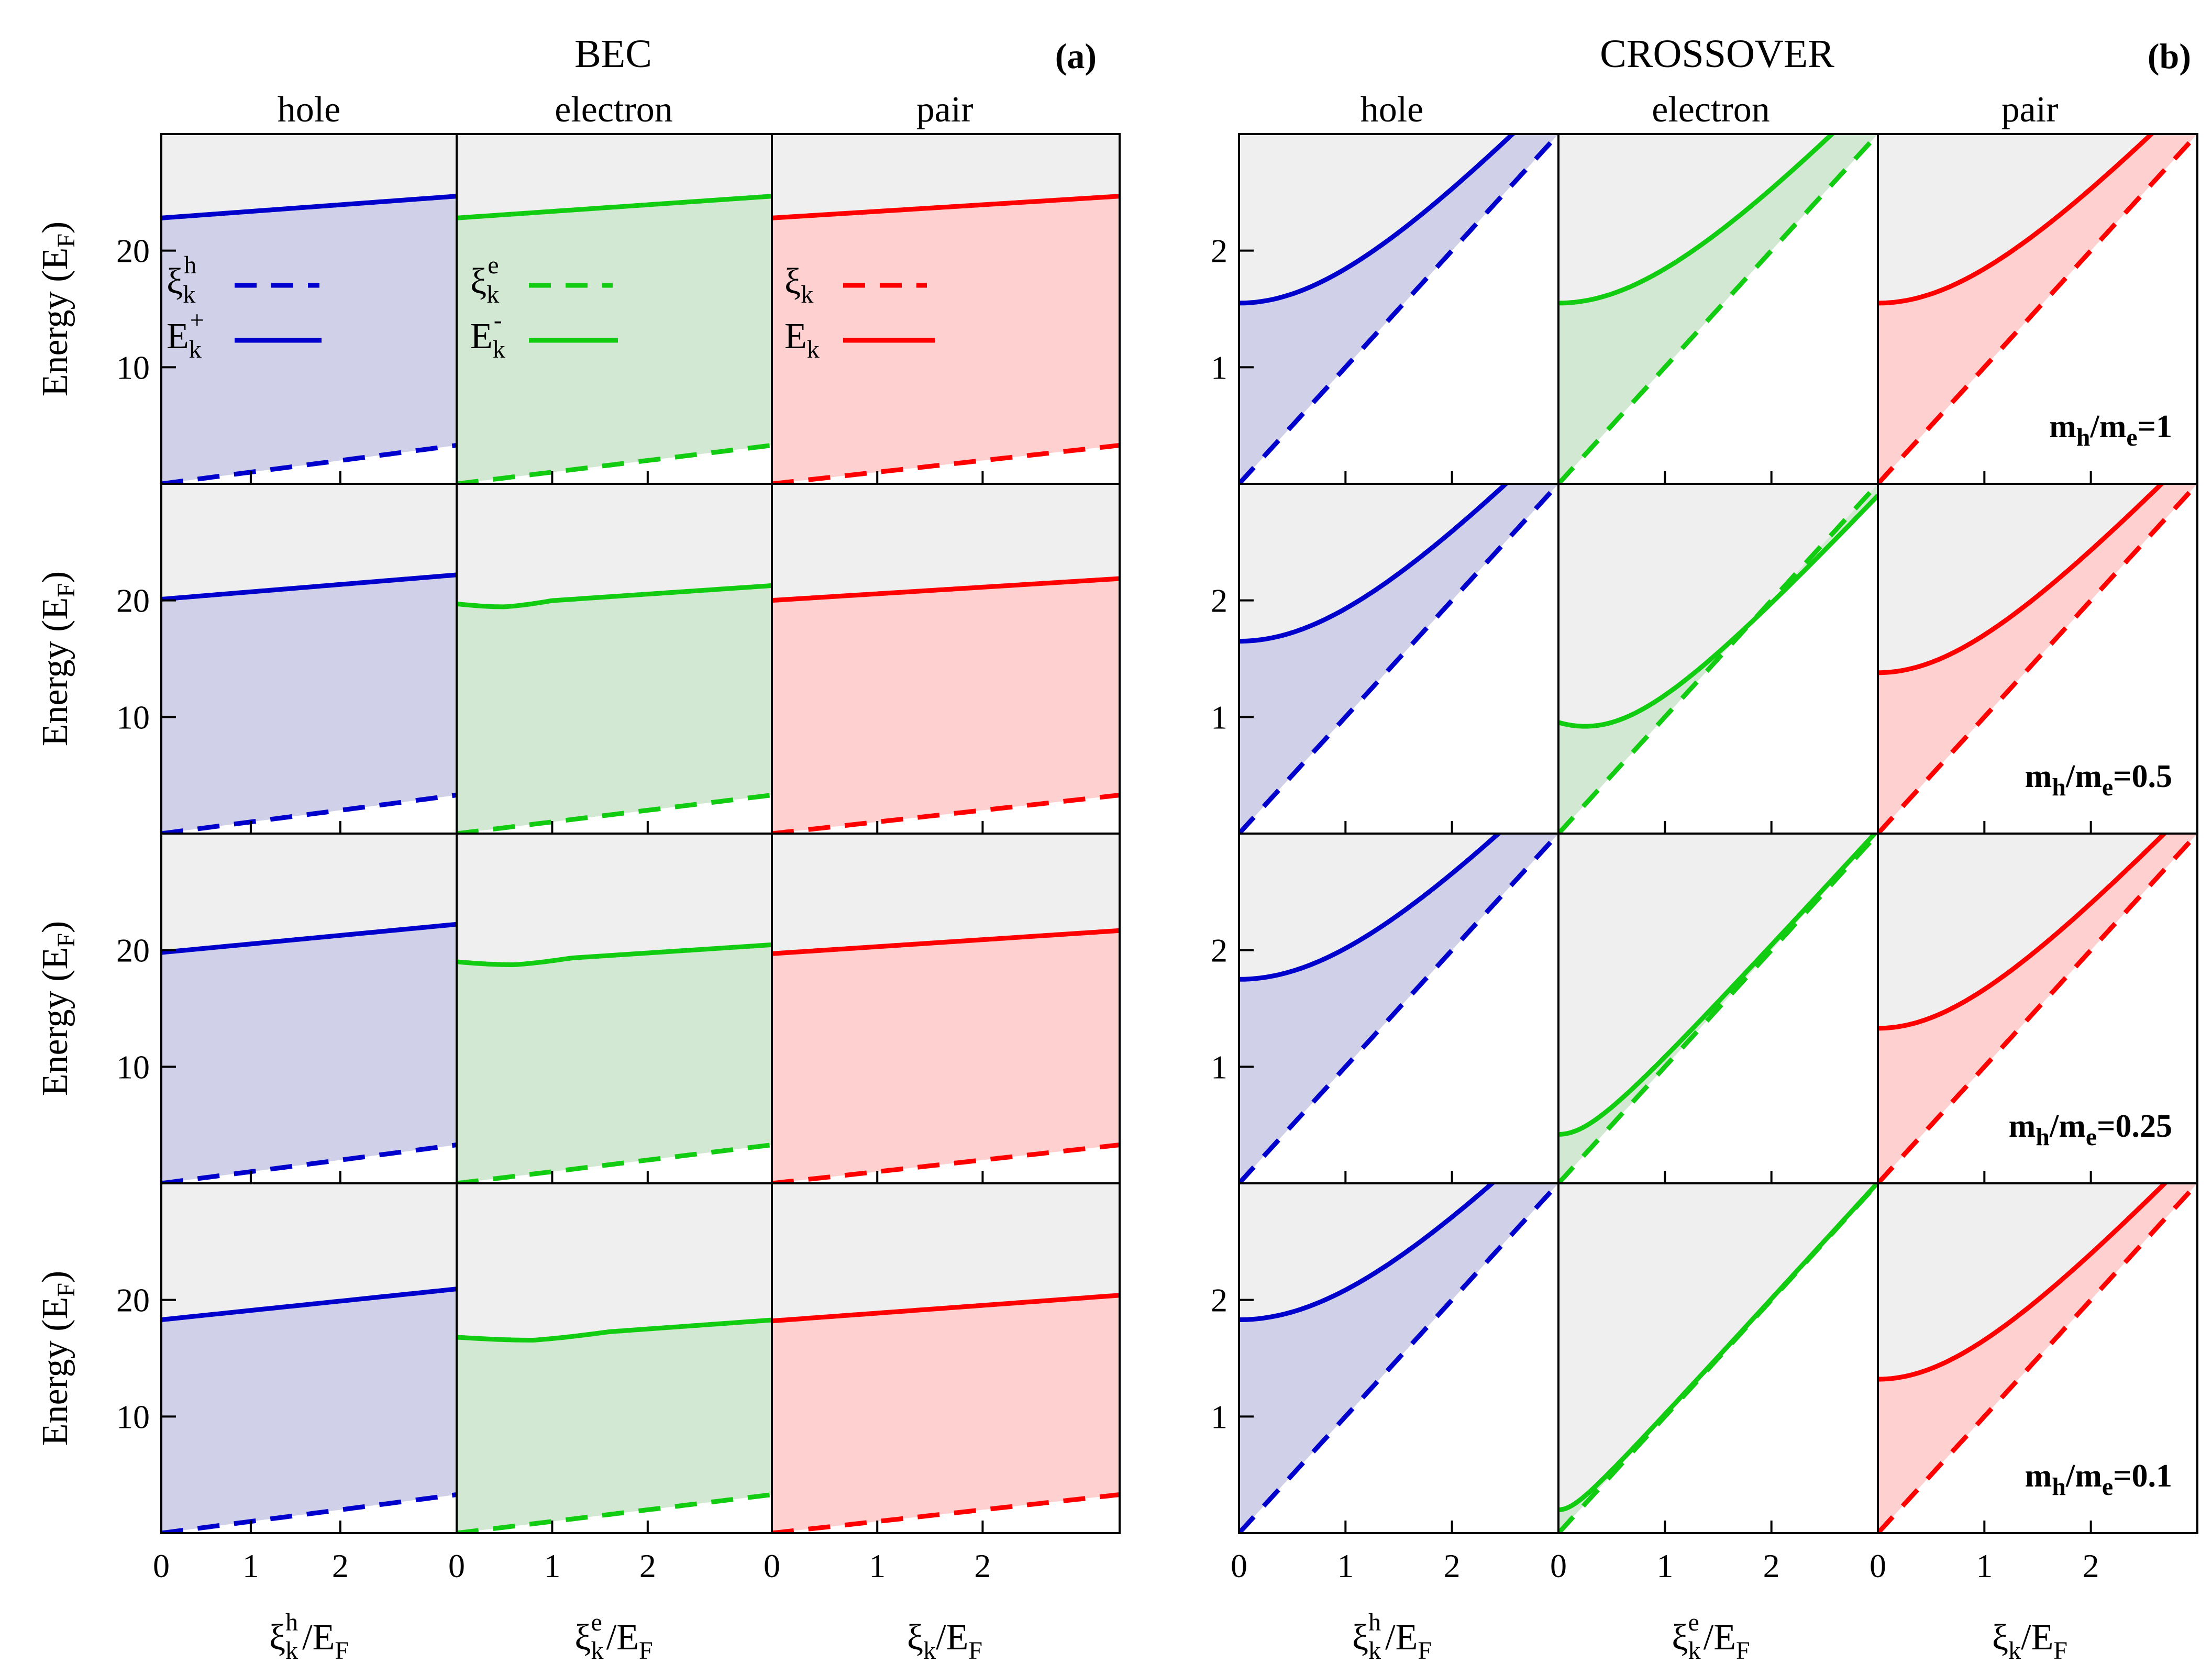 The width and height of the screenshot is (2212, 1675). I want to click on panel-bec-pair-row-4: 0 1 2, so click(942, 1383).